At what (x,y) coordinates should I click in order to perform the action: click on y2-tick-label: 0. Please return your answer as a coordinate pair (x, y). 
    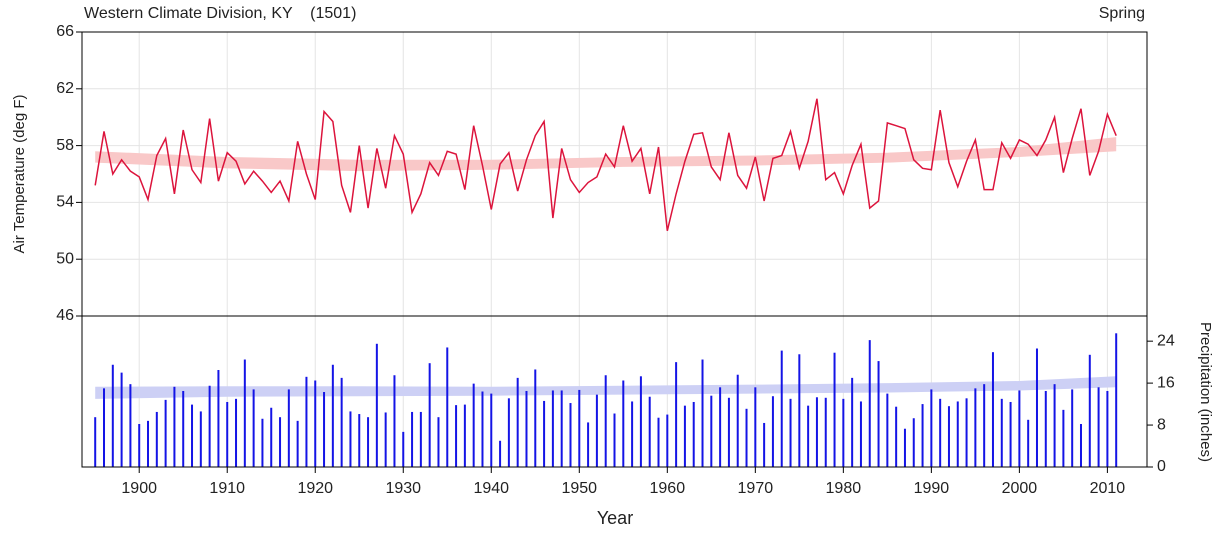
    Looking at the image, I should click on (1161, 466).